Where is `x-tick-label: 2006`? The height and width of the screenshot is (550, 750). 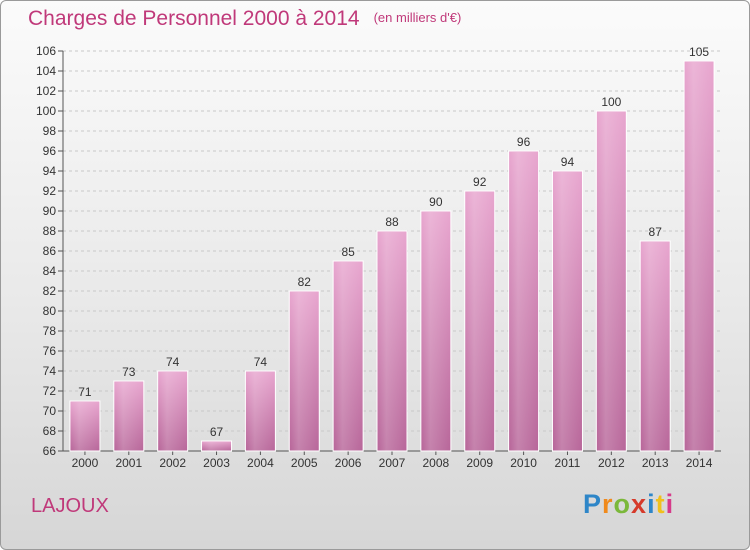
x-tick-label: 2006 is located at coordinates (348, 463).